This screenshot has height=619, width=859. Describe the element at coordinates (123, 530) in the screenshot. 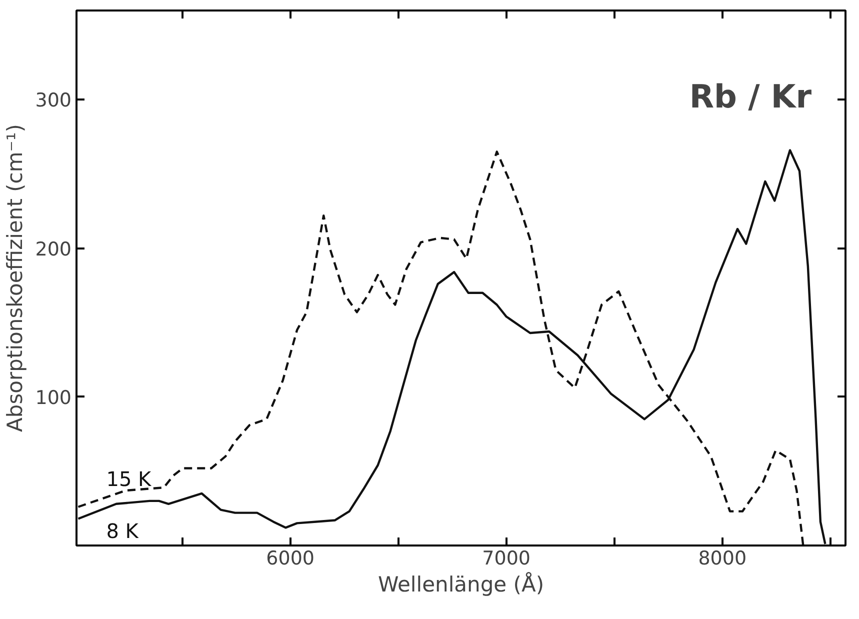

I see `series-label: 8 K` at that location.